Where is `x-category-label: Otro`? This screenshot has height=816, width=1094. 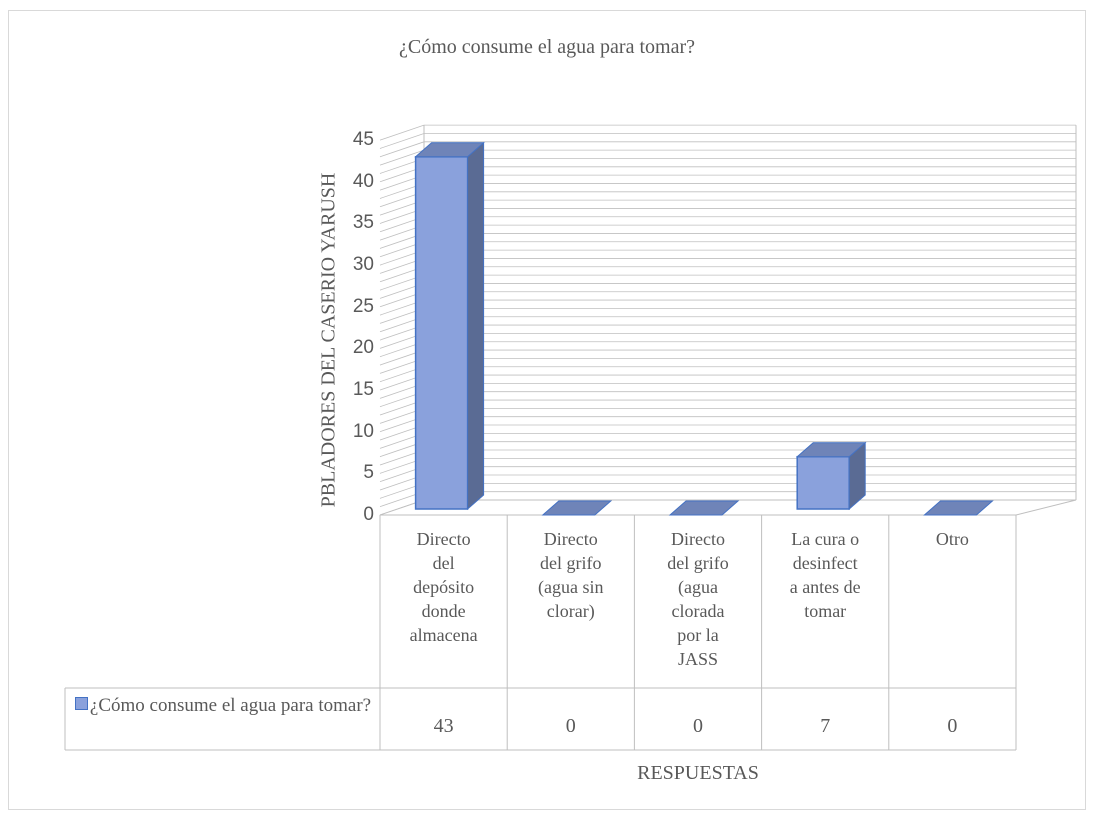 x-category-label: Otro is located at coordinates (952, 539).